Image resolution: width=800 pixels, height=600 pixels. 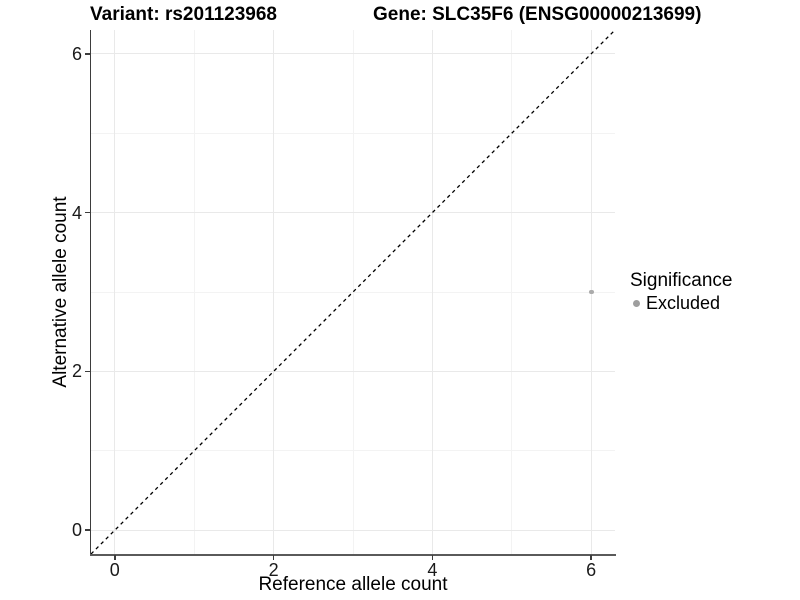 I want to click on x-tick-label: 6, so click(x=591, y=570).